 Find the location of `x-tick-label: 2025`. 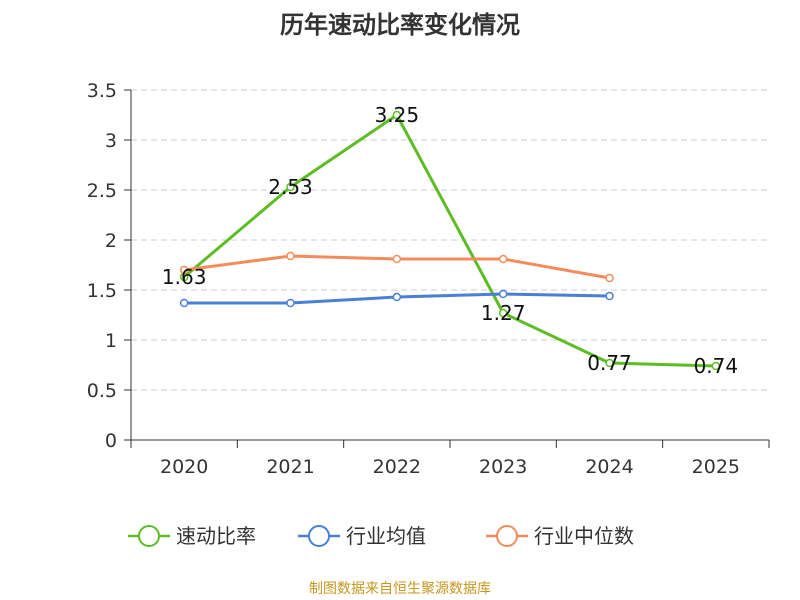

x-tick-label: 2025 is located at coordinates (716, 467).